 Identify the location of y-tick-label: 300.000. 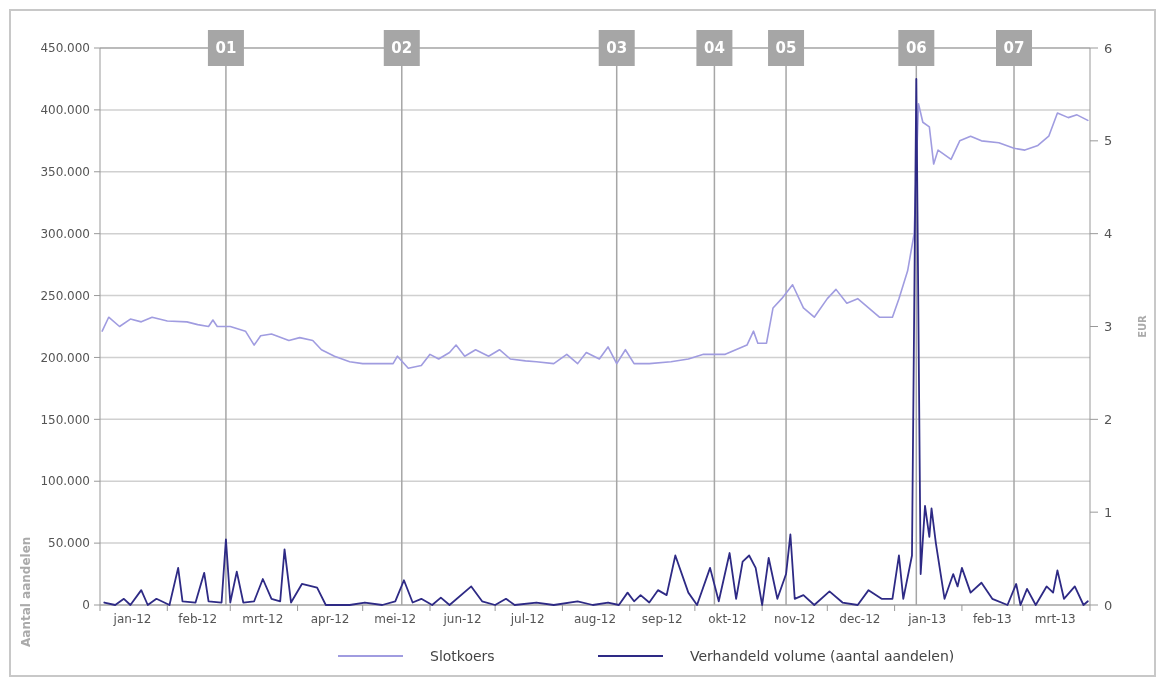
(65, 233).